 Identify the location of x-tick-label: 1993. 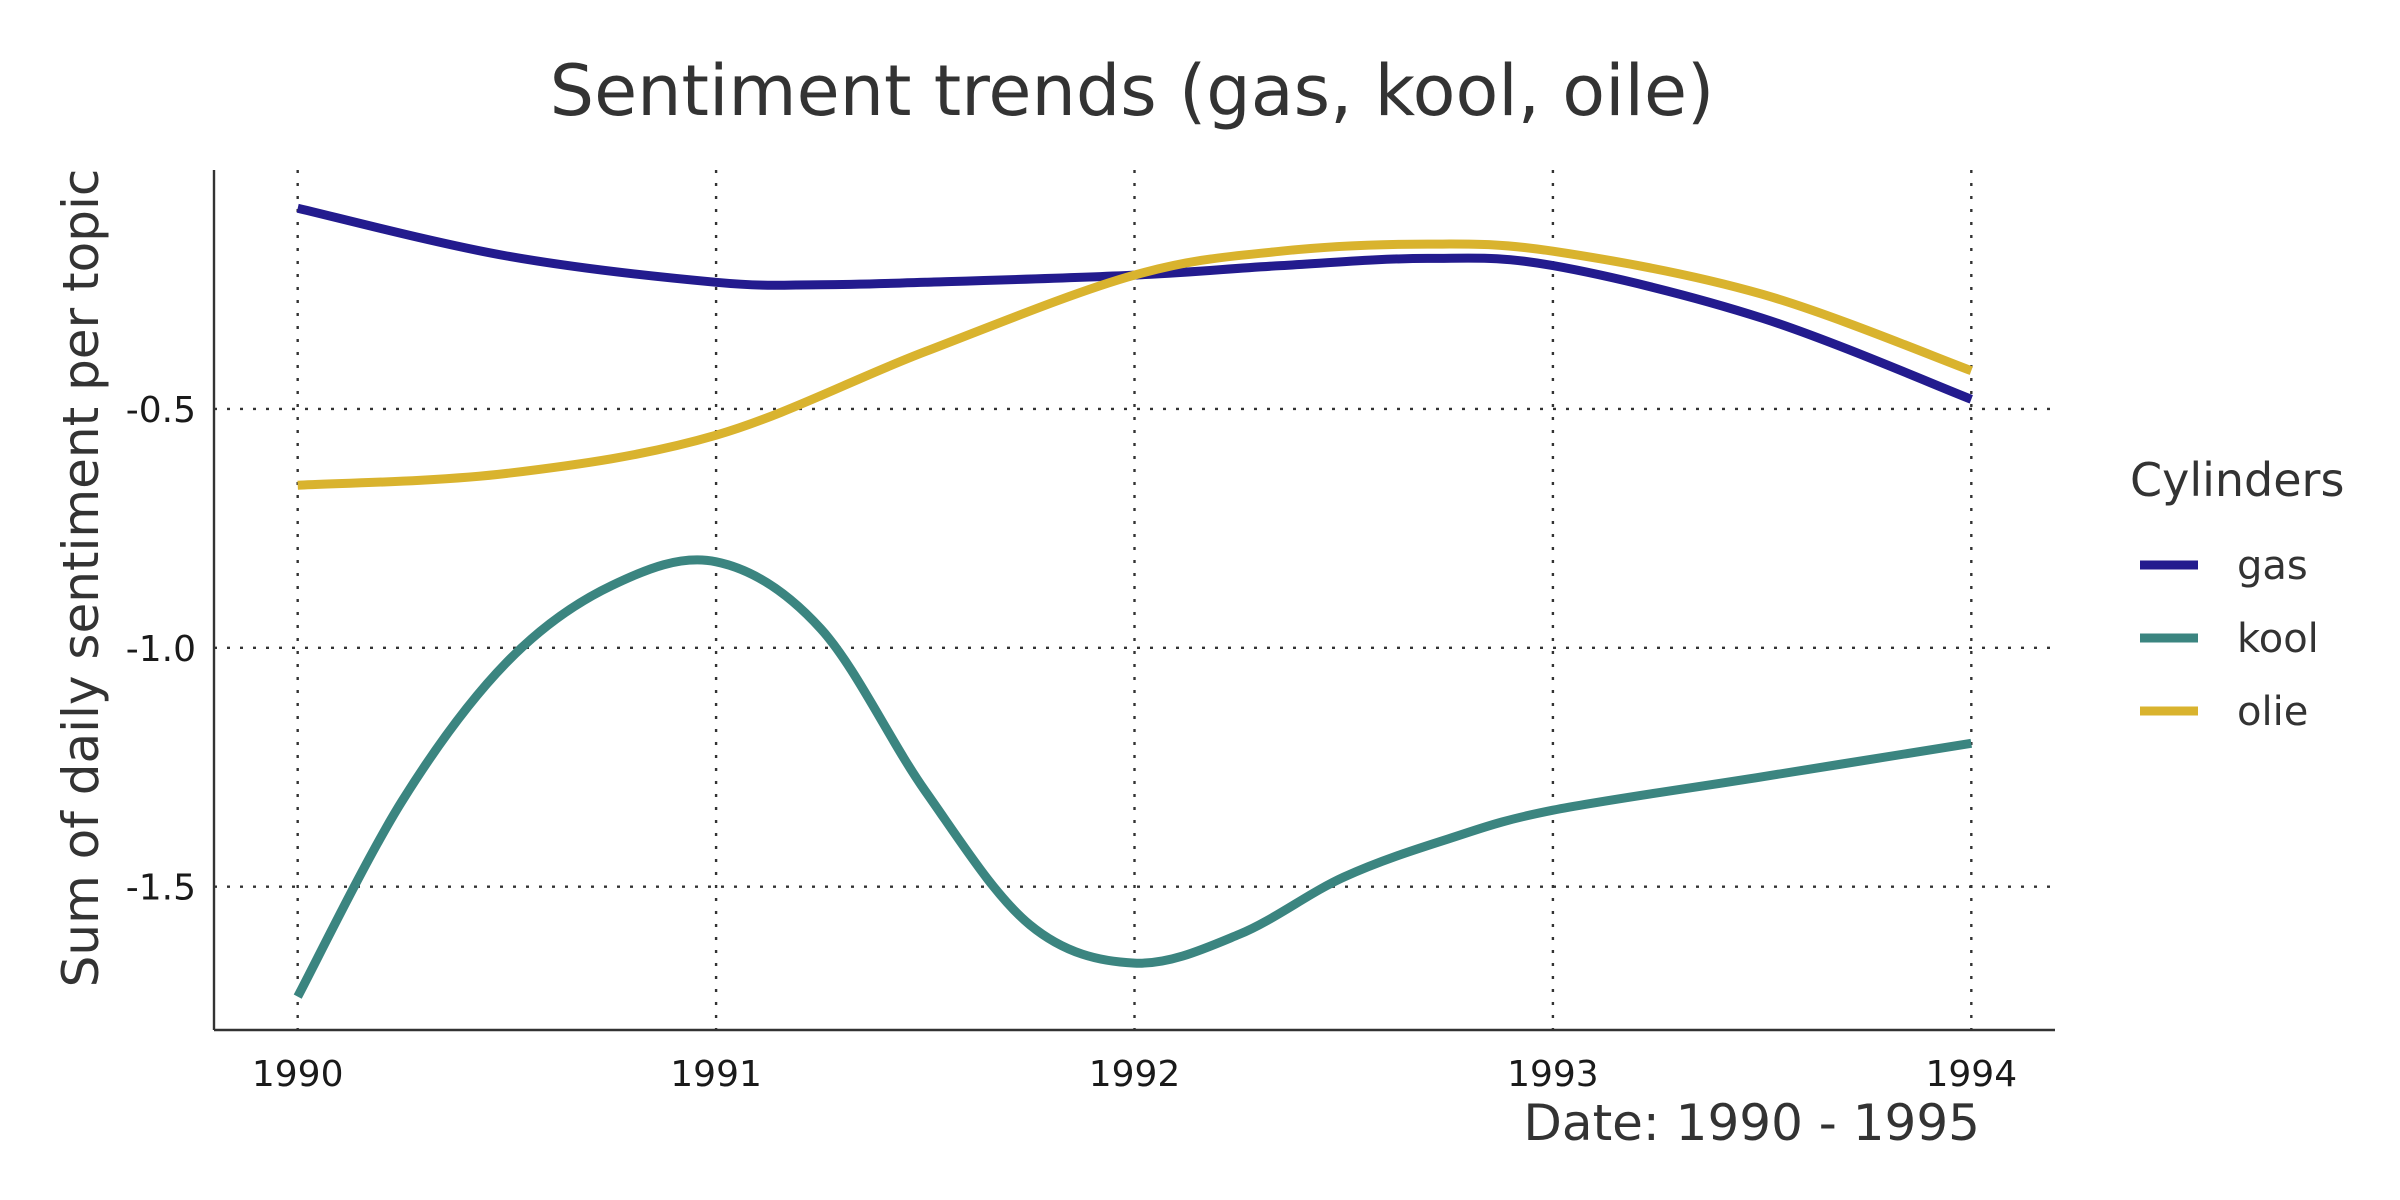
(1553, 1074).